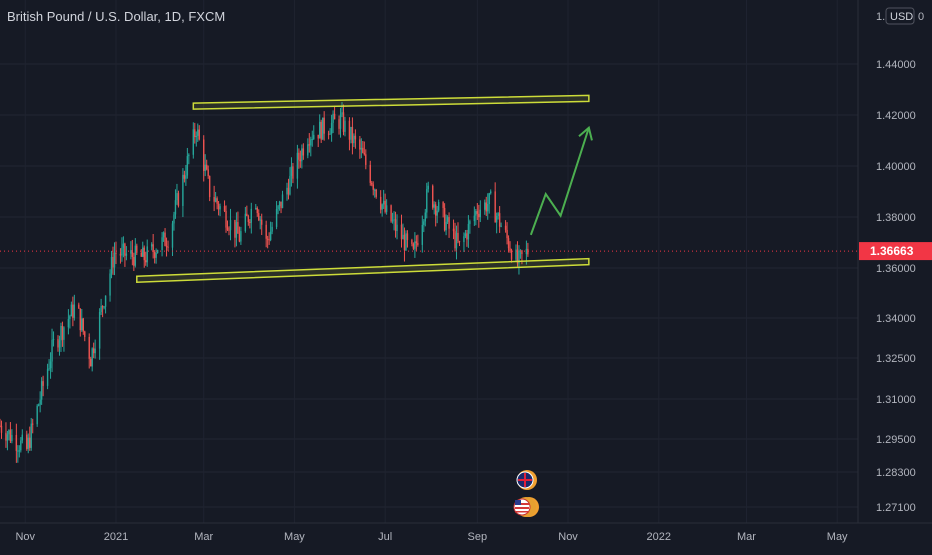  What do you see at coordinates (363, 270) in the screenshot?
I see `channel-lower-band` at bounding box center [363, 270].